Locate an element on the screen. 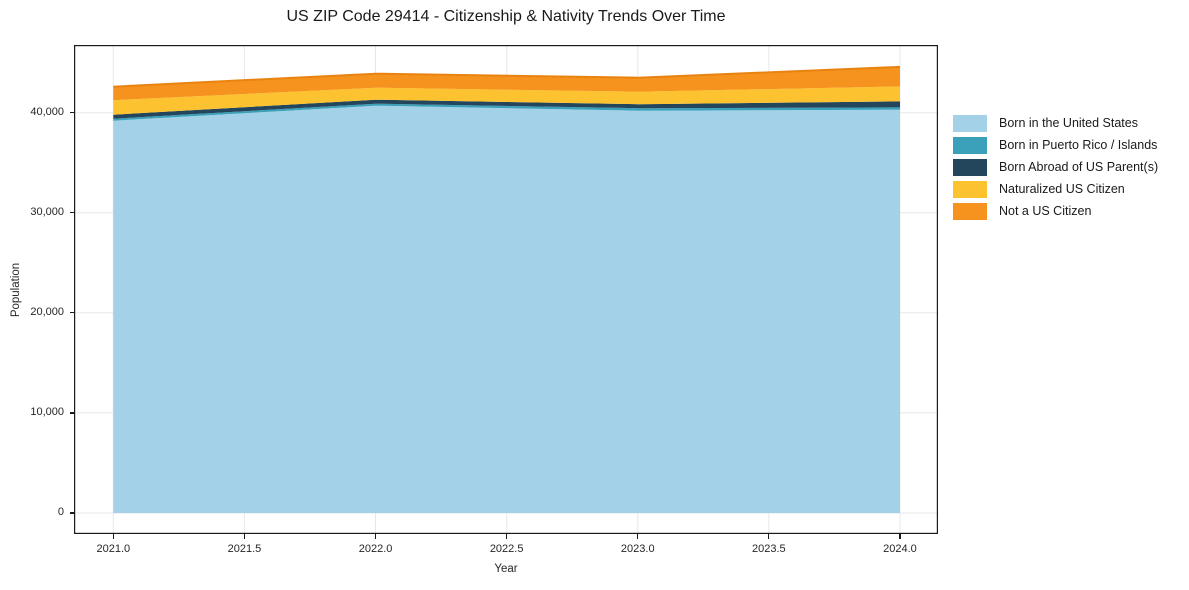 The width and height of the screenshot is (1189, 590). legend-label: Born in Puerto Rico / Islands is located at coordinates (1078, 145).